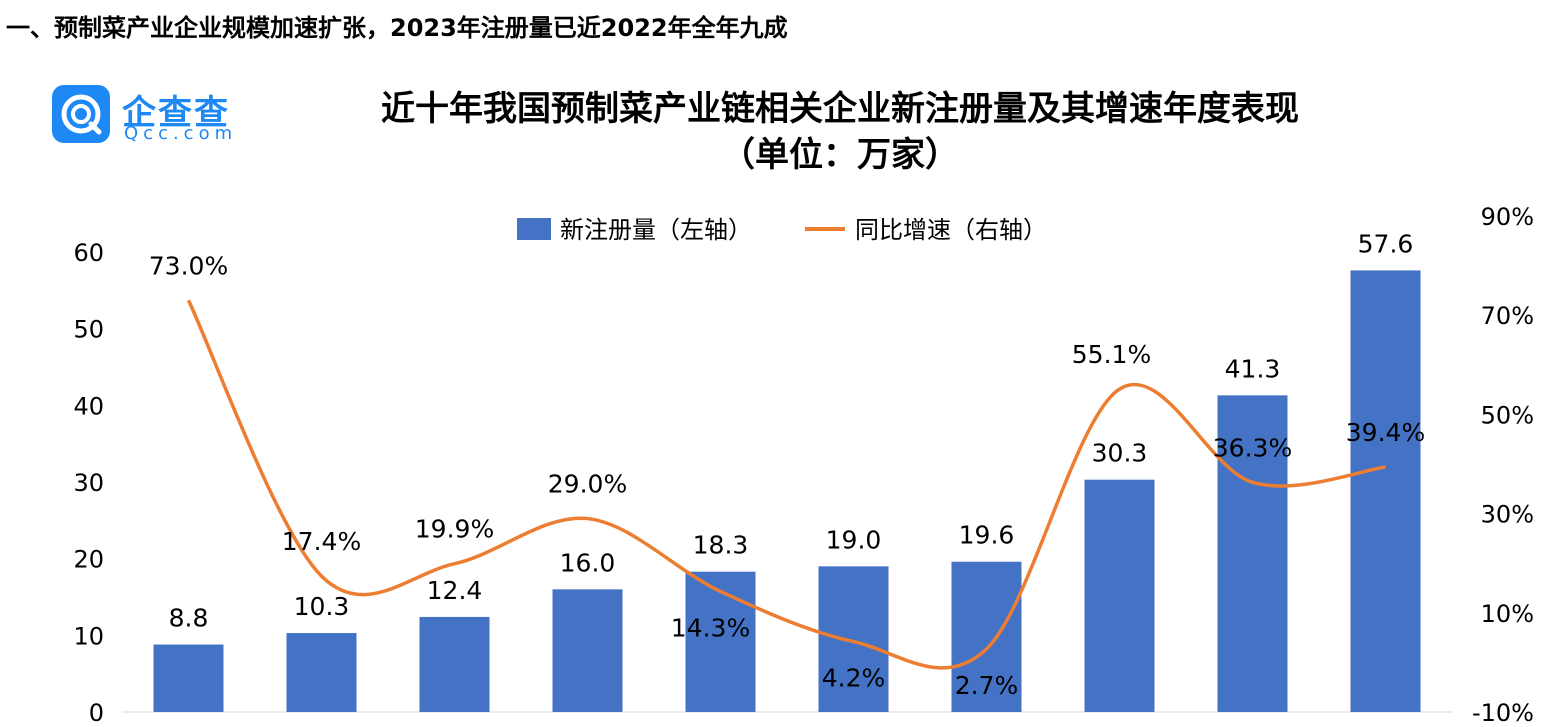  I want to click on growth-value-label: 17.4%, so click(321, 541).